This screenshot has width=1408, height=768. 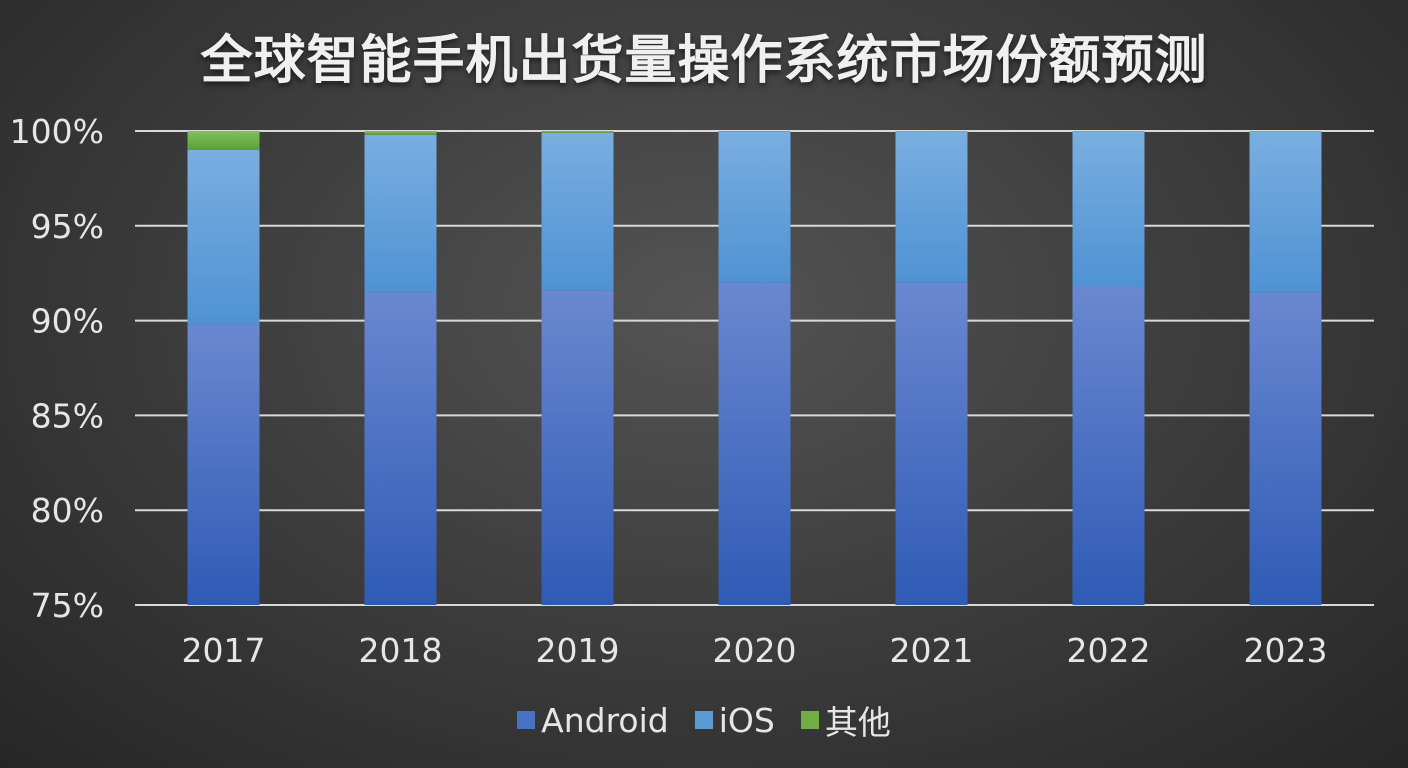 What do you see at coordinates (754, 131) in the screenshot?
I see `bar--2020` at bounding box center [754, 131].